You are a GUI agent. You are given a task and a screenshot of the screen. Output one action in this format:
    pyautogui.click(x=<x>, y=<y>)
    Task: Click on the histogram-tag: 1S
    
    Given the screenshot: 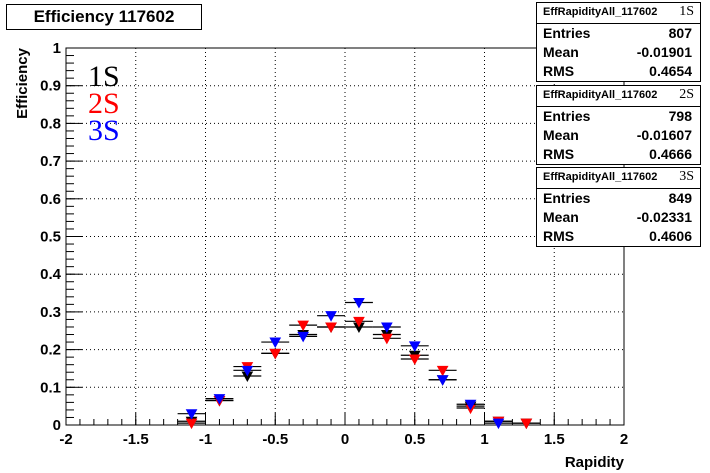 What is the action you would take?
    pyautogui.click(x=686, y=11)
    